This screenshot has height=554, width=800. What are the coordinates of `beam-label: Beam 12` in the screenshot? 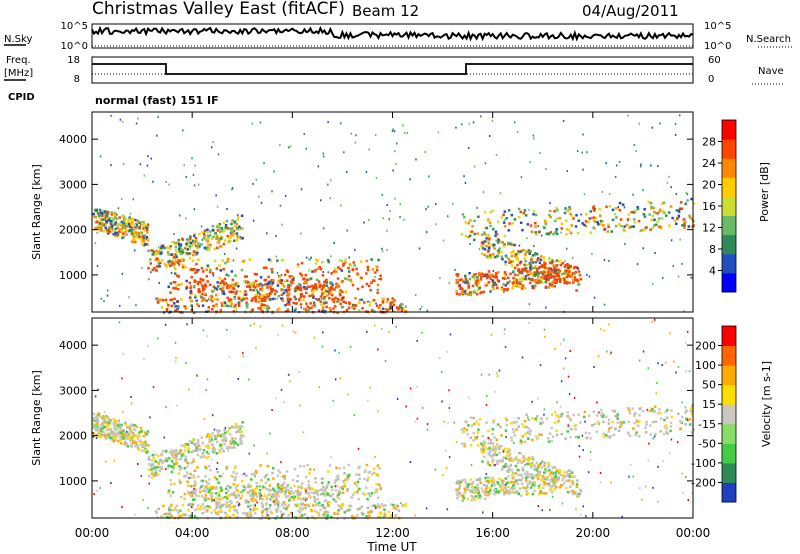 It's located at (385, 11).